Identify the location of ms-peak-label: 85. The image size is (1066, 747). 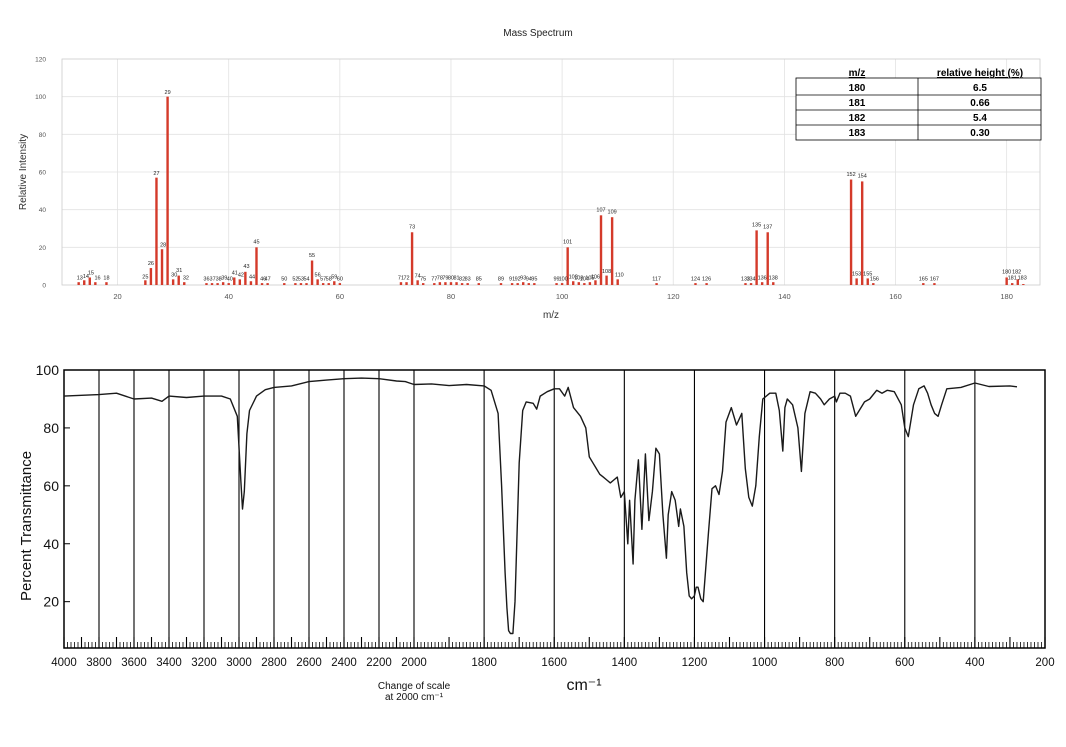
(479, 279).